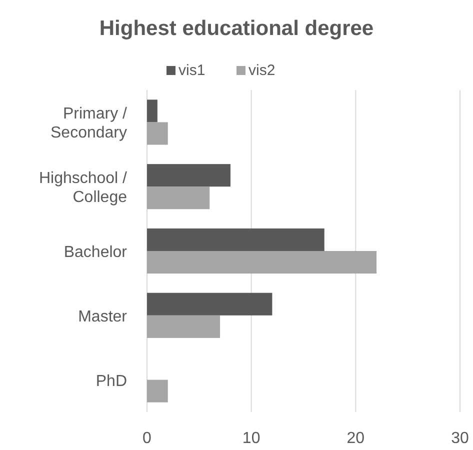 The width and height of the screenshot is (473, 450). I want to click on legend-label: vis1, so click(192, 70).